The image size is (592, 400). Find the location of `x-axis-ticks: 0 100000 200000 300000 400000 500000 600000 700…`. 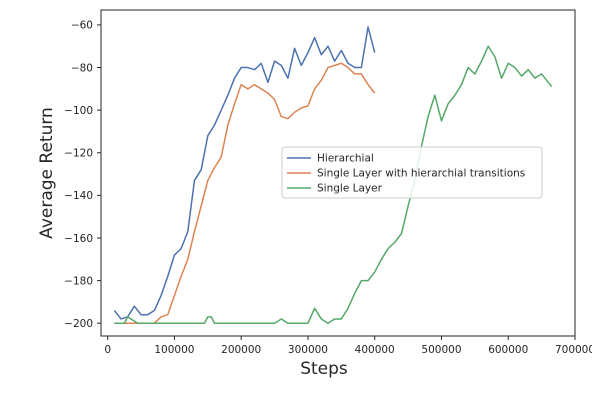

x-axis-ticks: 0 100000 200000 300000 400000 500000 600000 700… is located at coordinates (348, 346).